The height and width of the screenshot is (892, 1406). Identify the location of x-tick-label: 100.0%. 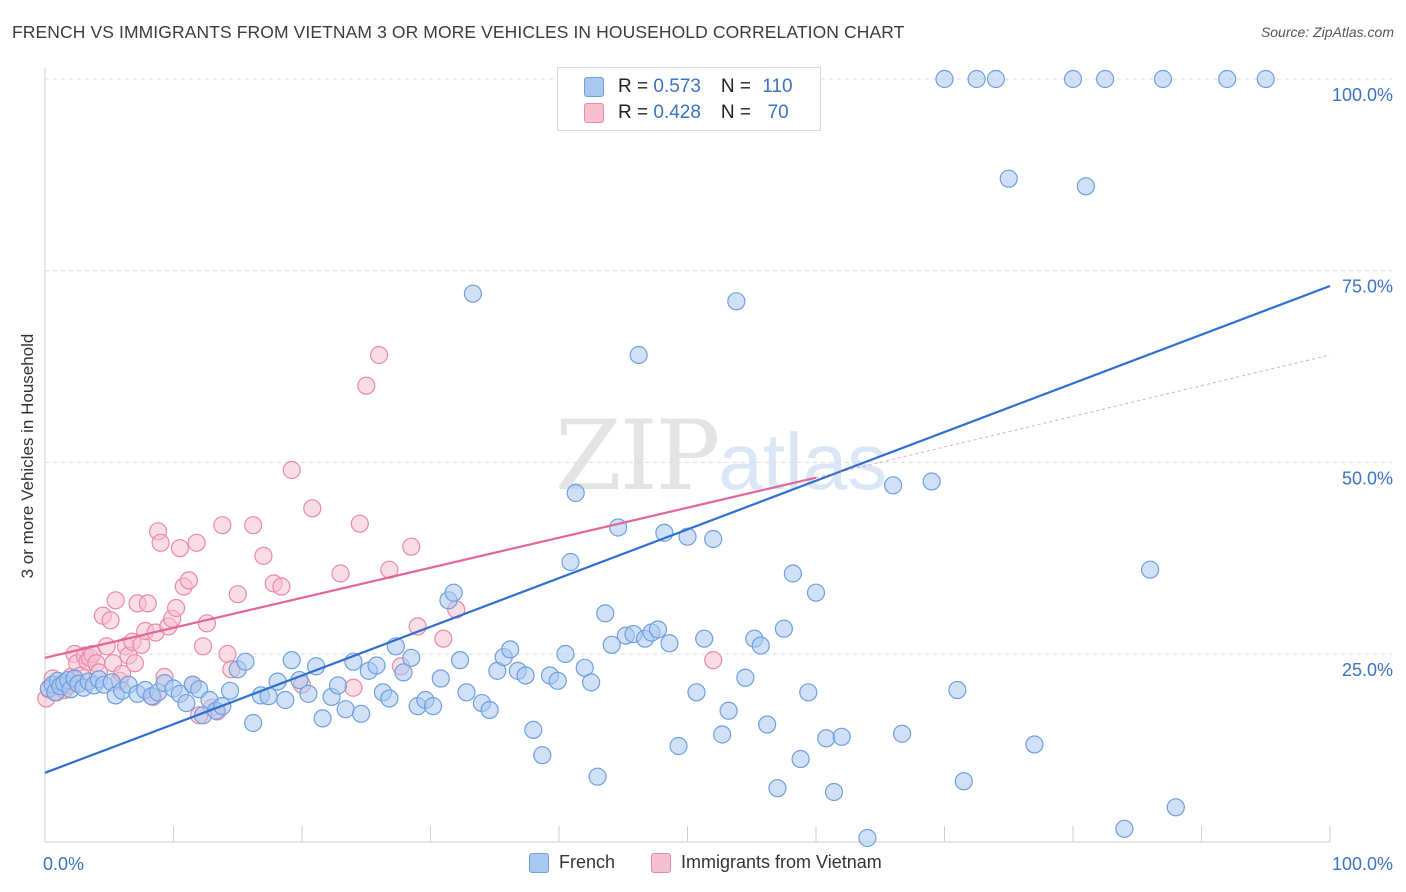
(1362, 864).